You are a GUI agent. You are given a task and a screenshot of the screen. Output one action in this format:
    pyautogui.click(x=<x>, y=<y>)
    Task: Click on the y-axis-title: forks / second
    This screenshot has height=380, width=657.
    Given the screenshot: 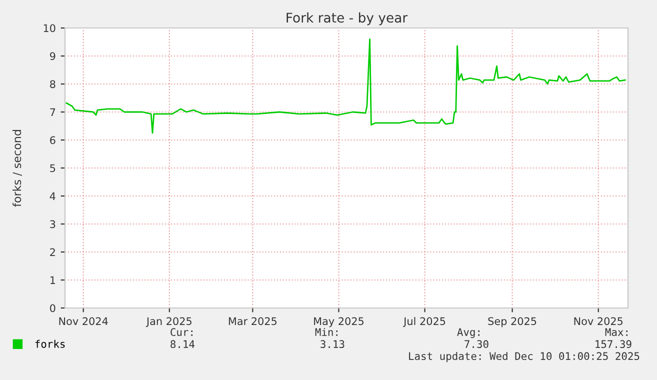 What is the action you would take?
    pyautogui.click(x=17, y=168)
    